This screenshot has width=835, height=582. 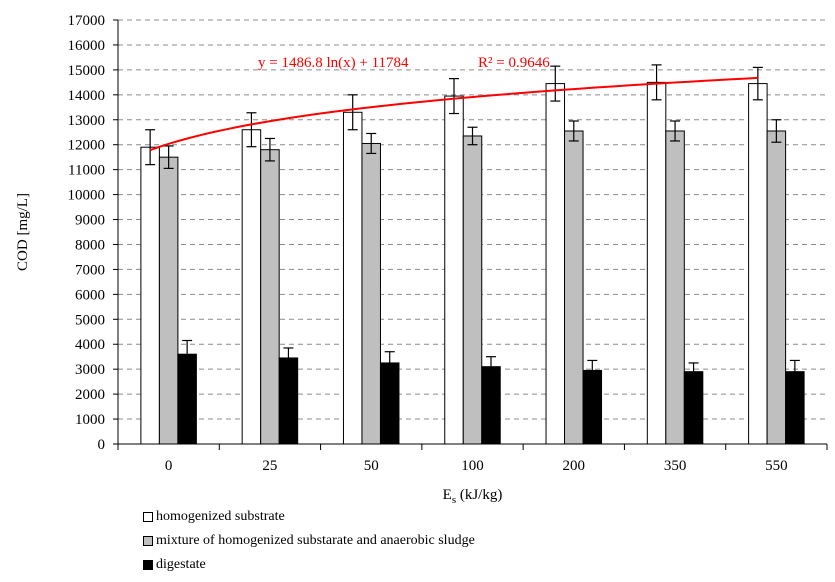 I want to click on y-tick-label: 8000, so click(x=90, y=245).